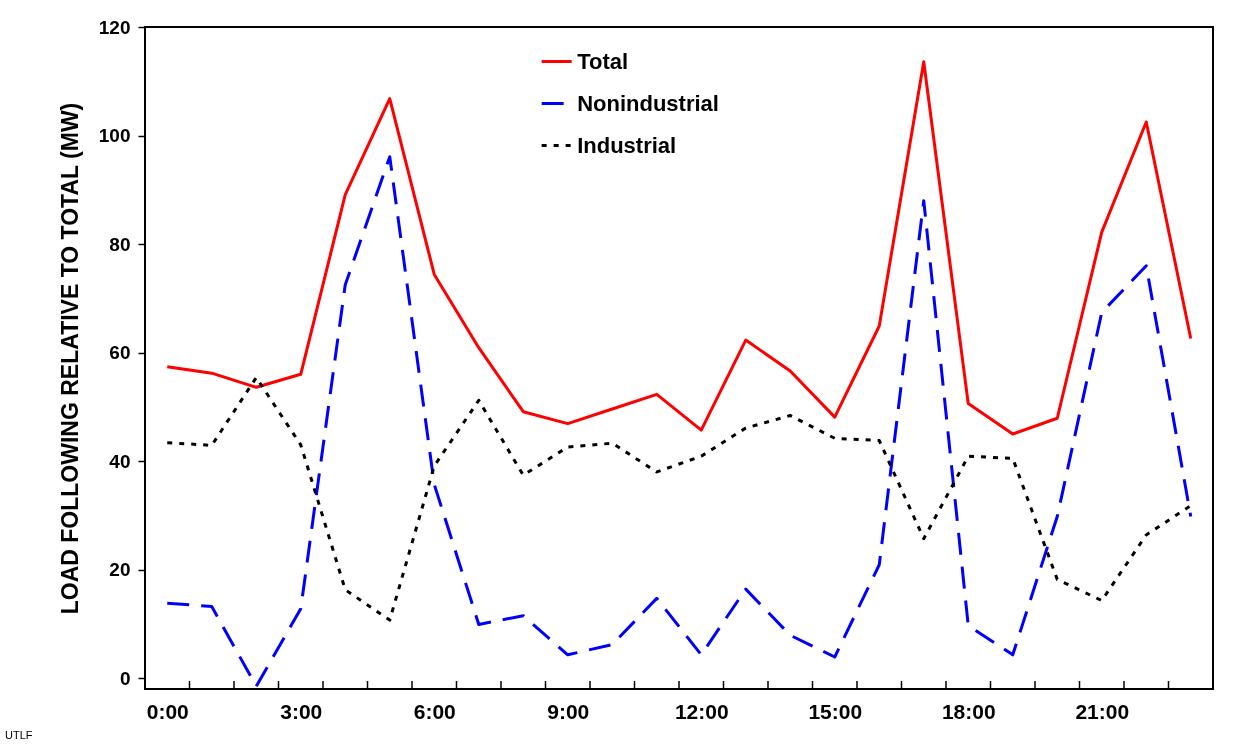 The width and height of the screenshot is (1238, 746). Describe the element at coordinates (627, 145) in the screenshot. I see `legend-label: Industrial` at that location.